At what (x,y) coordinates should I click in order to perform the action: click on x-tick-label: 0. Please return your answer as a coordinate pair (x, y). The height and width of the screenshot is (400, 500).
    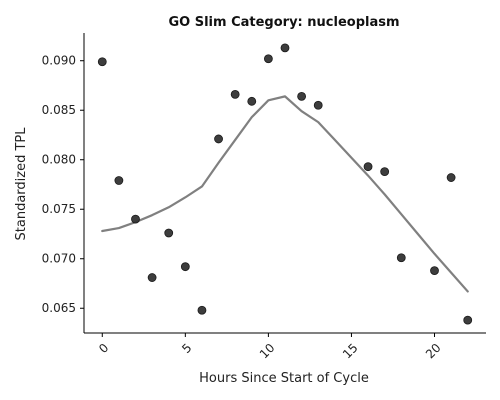
    Looking at the image, I should click on (103, 348).